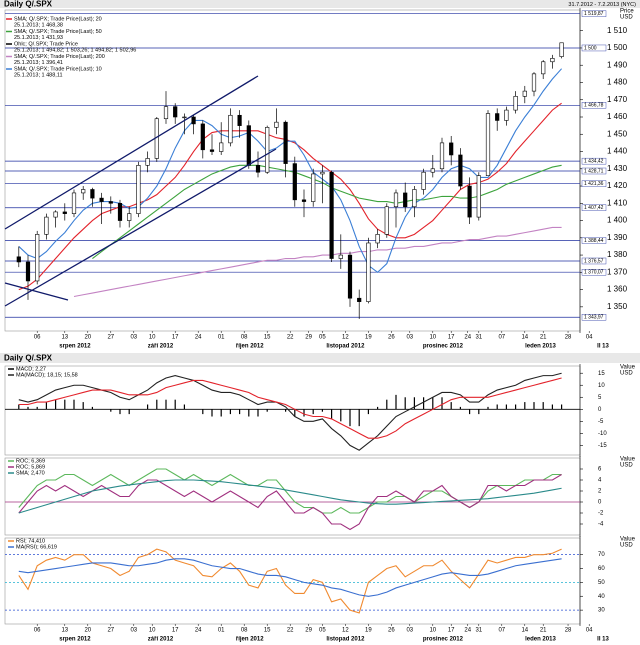 Image resolution: width=640 pixels, height=645 pixels. What do you see at coordinates (38, 75) in the screenshot?
I see `legend-value: 25.1.2013; 1 488,11` at bounding box center [38, 75].